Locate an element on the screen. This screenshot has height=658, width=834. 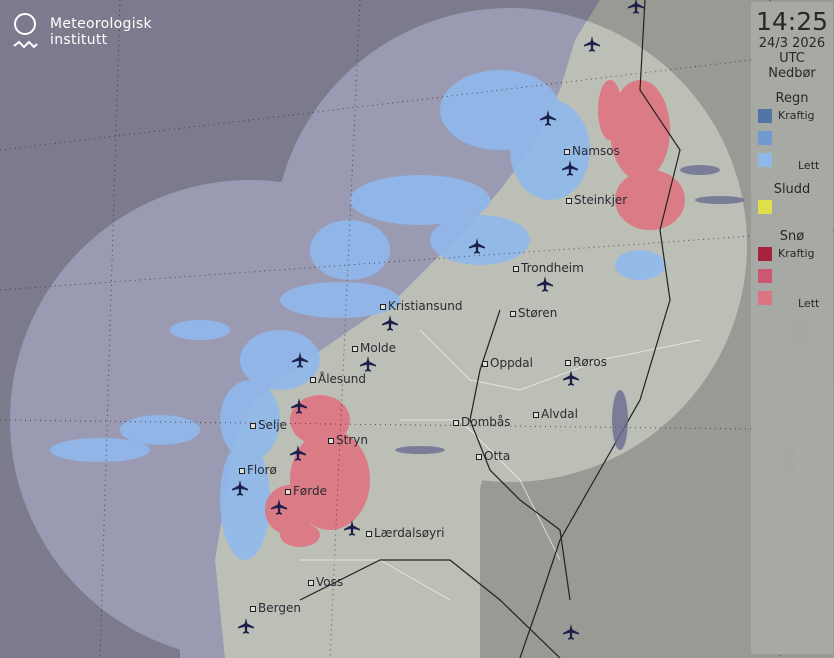
city-label: Otta is located at coordinates (493, 456).